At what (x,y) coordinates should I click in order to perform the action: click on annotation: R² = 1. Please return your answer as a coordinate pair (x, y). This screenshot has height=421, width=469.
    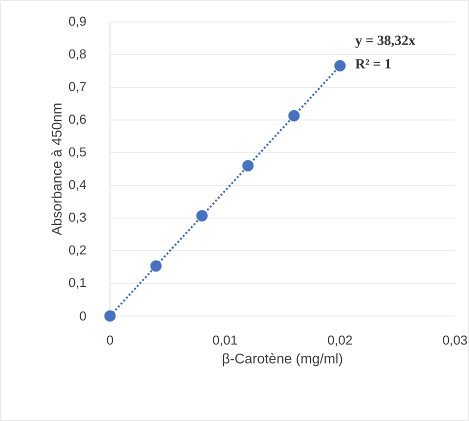
    Looking at the image, I should click on (373, 63).